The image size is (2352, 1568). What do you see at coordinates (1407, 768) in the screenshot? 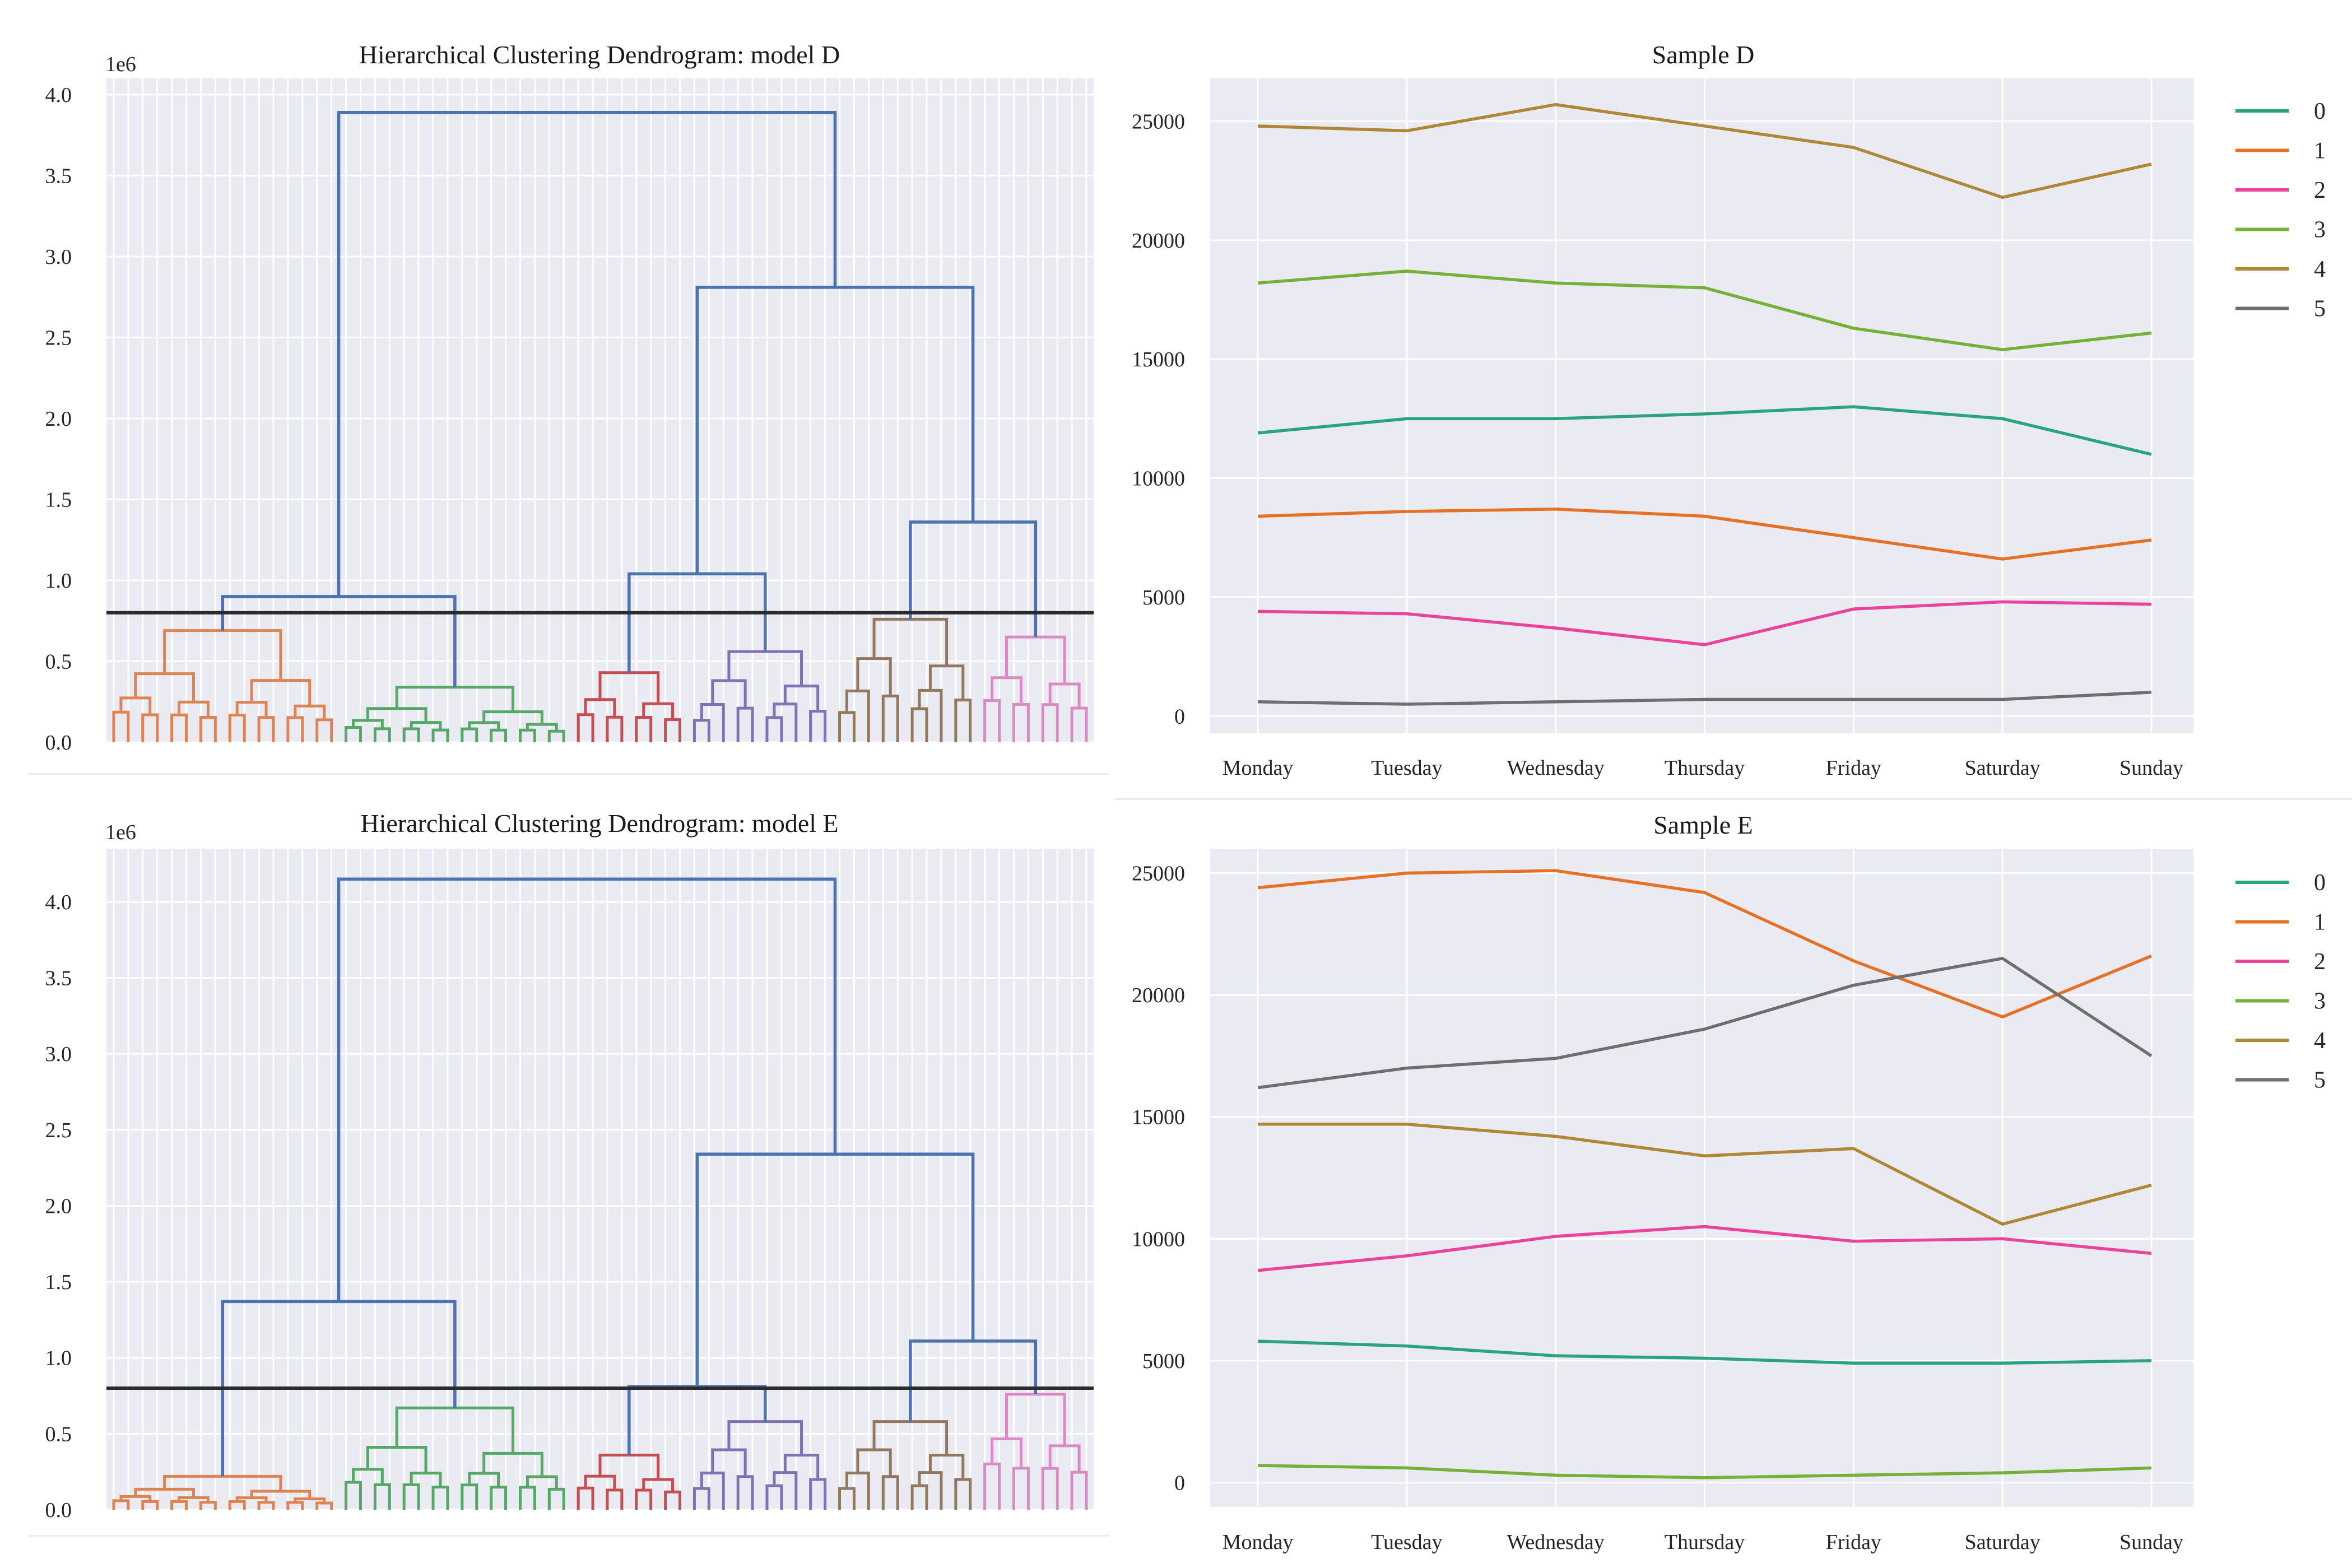
I see `x-tick-label: Tuesday` at bounding box center [1407, 768].